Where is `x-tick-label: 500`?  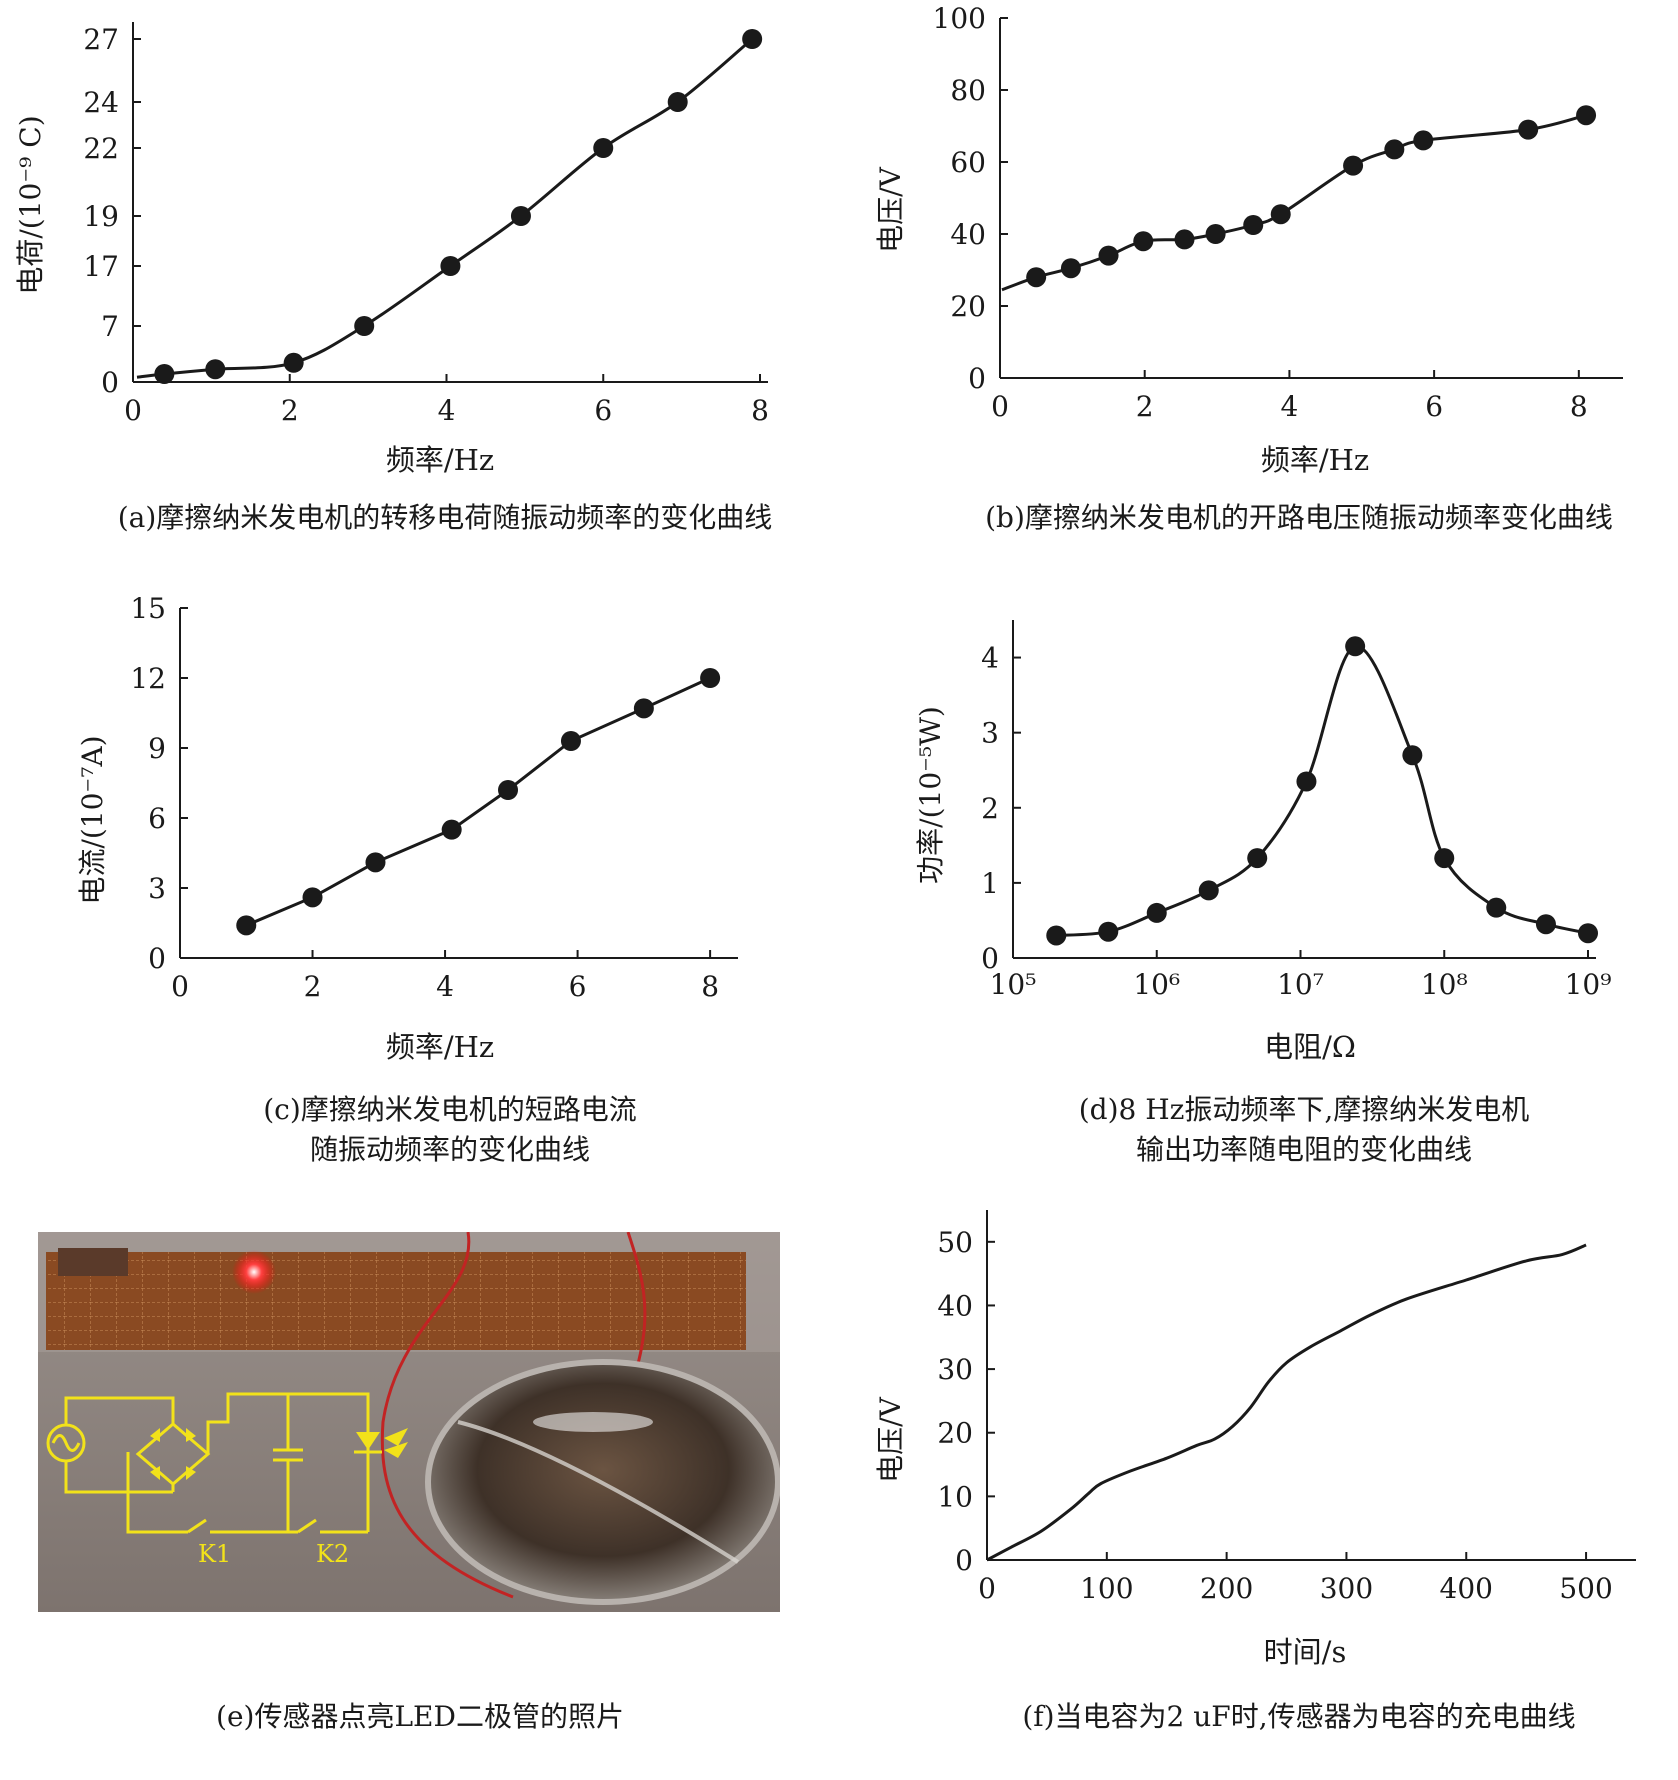
x-tick-label: 500 is located at coordinates (1585, 1588).